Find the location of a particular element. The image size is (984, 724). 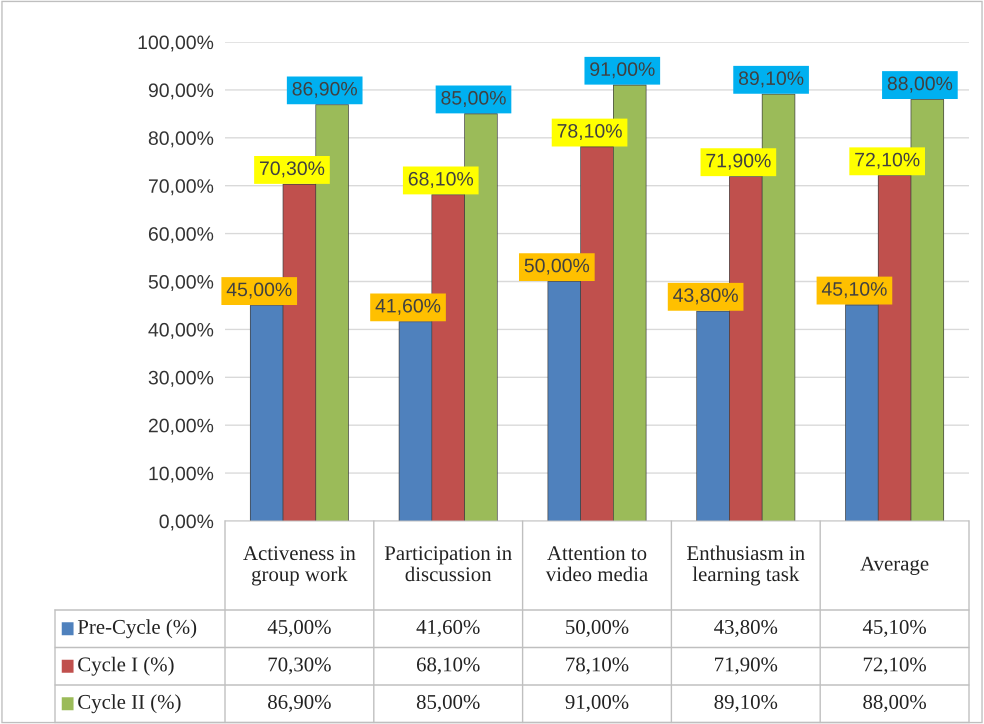

x-tick-label: Enthusiasm in learning task is located at coordinates (746, 565).